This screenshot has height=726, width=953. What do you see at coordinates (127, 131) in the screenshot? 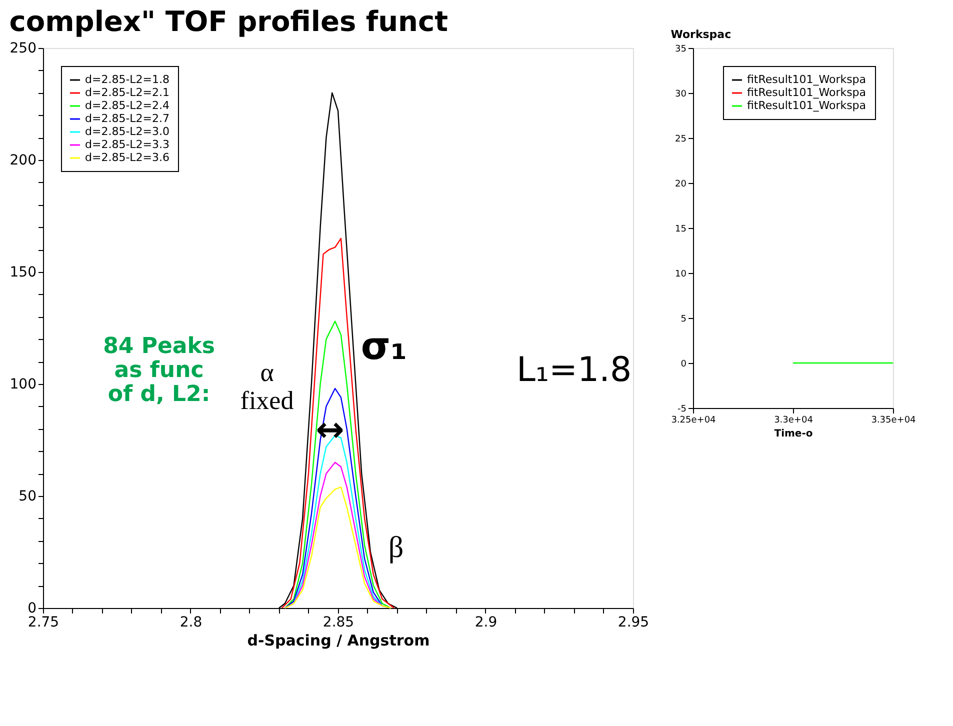
I see `legend-label: d=2.85-L2=3.0` at bounding box center [127, 131].